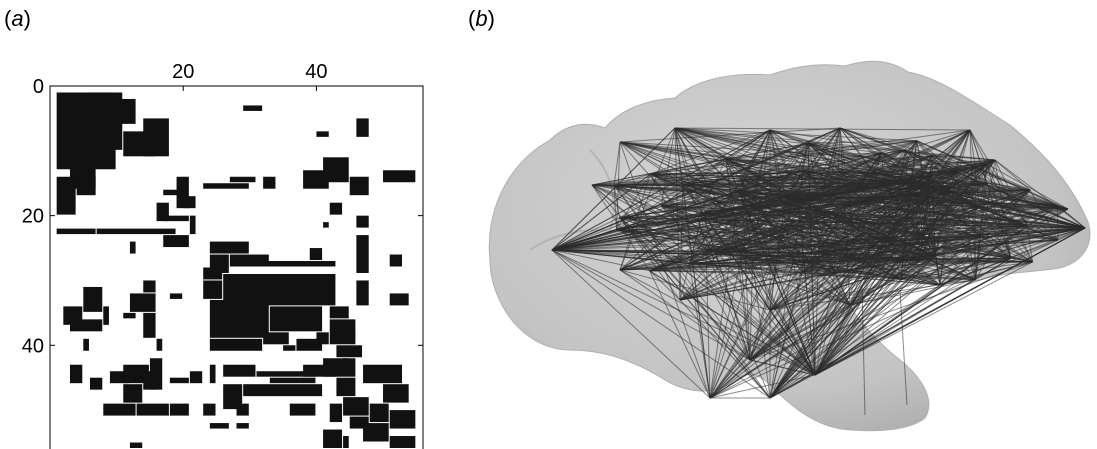  What do you see at coordinates (33, 346) in the screenshot?
I see `y-tick-label: 40` at bounding box center [33, 346].